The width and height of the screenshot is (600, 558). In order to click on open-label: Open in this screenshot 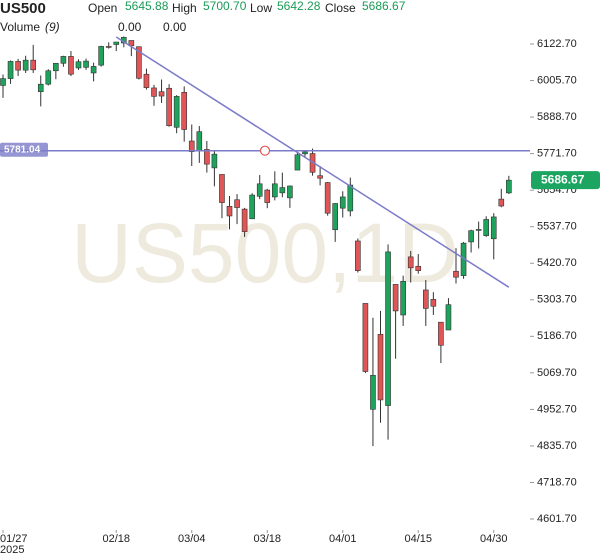, I will do `click(102, 8)`.